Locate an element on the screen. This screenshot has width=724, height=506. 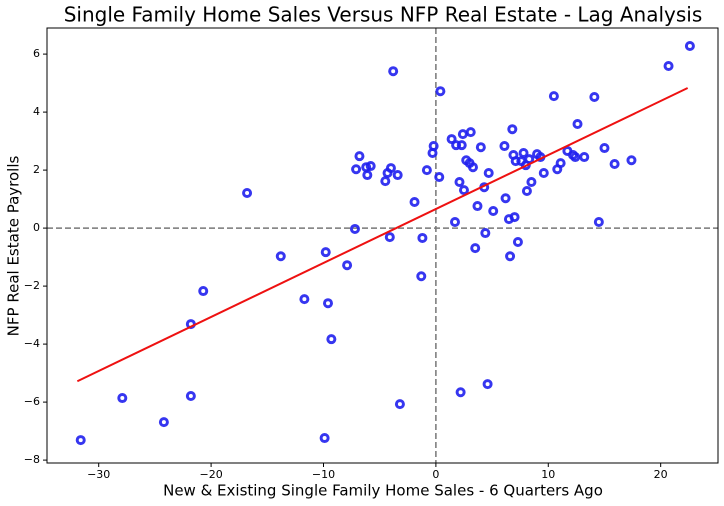
y-tick-label: 0 is located at coordinates (36, 227).